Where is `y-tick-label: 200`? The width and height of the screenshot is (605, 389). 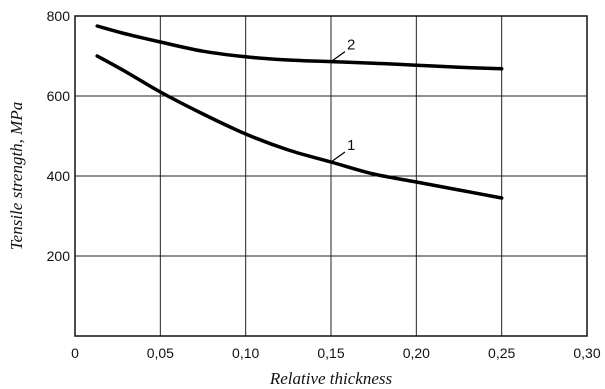 y-tick-label: 200 is located at coordinates (59, 256).